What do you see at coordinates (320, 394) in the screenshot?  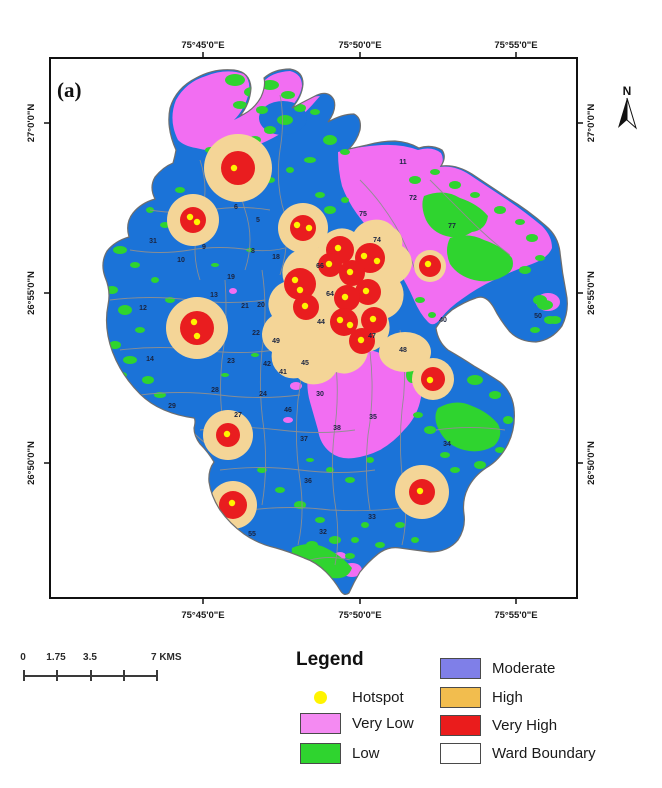 I see `ward-number: 30` at bounding box center [320, 394].